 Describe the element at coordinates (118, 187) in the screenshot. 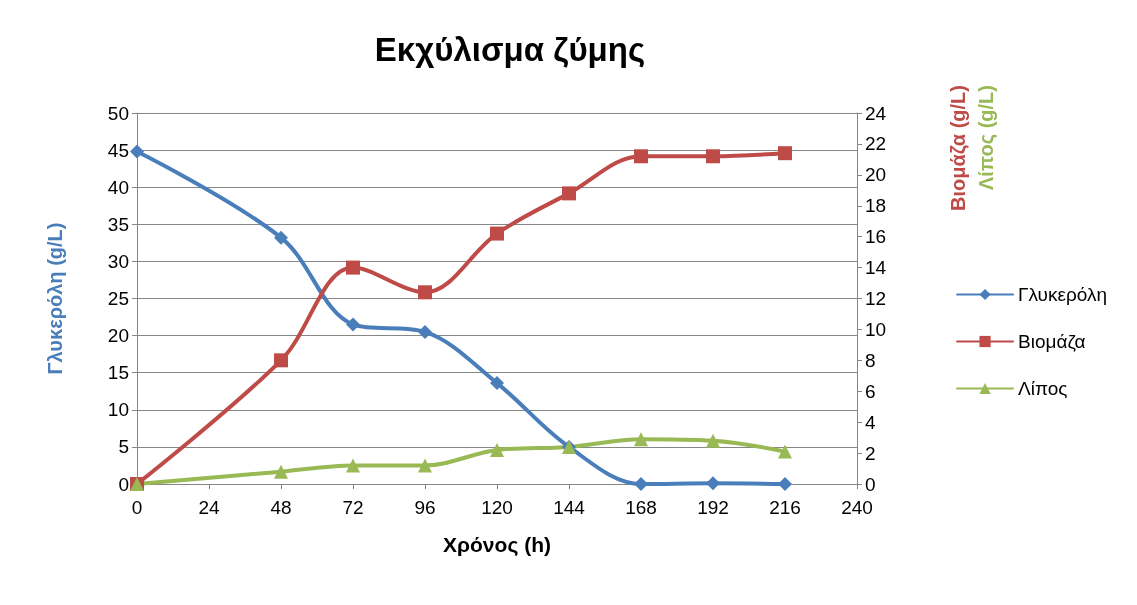

I see `y-tick-label: 40` at that location.